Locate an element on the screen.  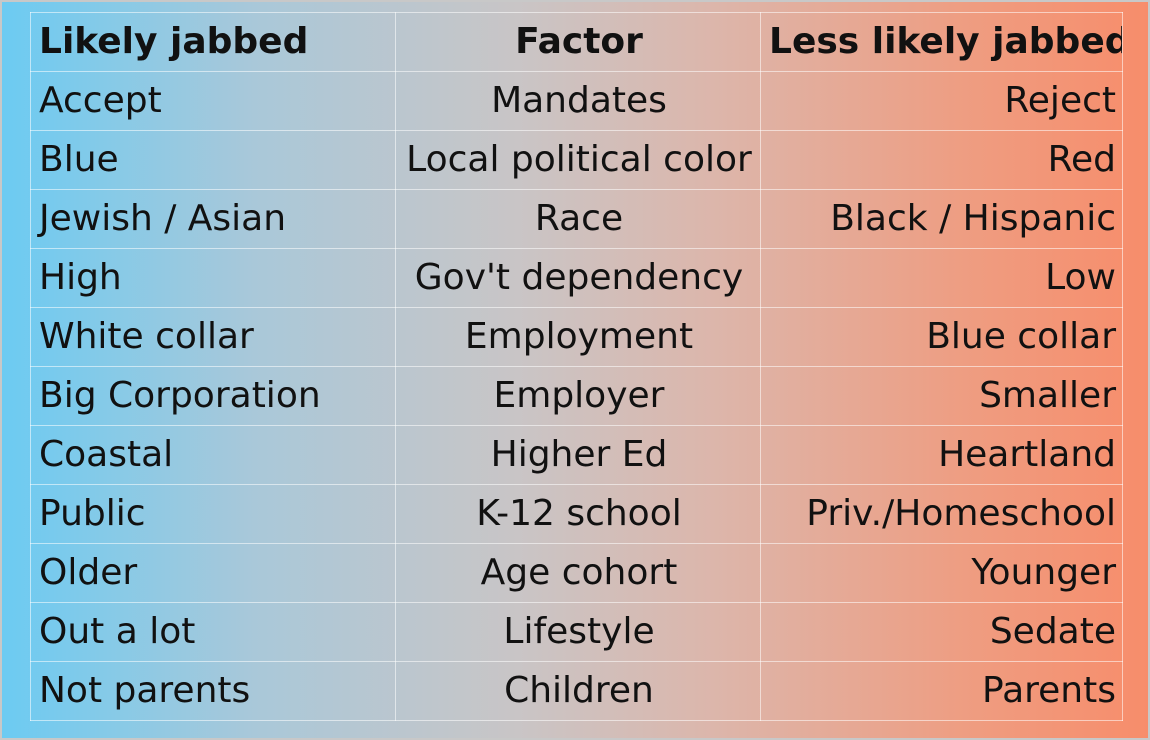
less-likely-cell: Priv./Homeschool is located at coordinates (941, 514).